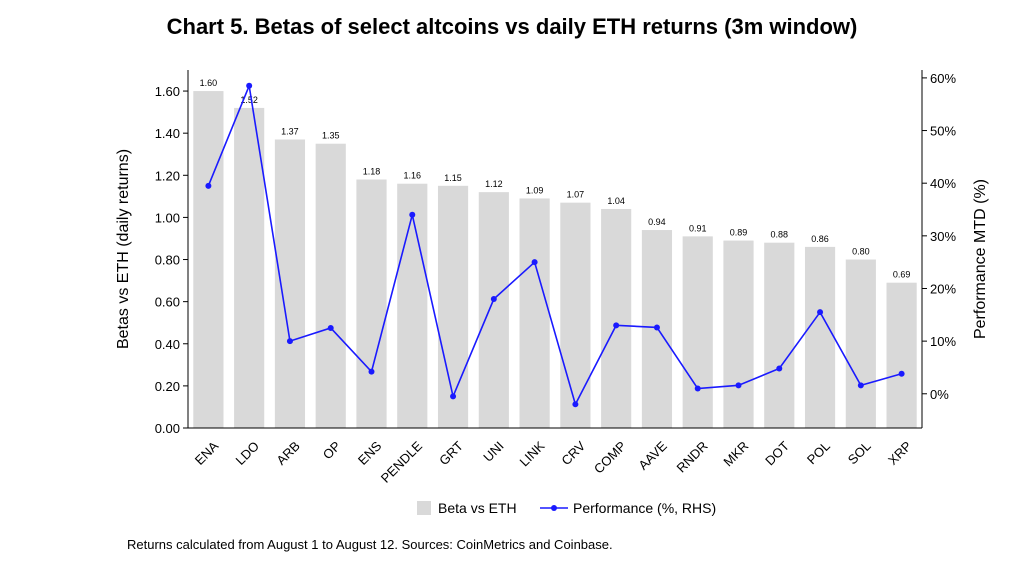 This screenshot has width=1024, height=575. Describe the element at coordinates (167, 428) in the screenshot. I see `y-tick-label: 0.00` at that location.